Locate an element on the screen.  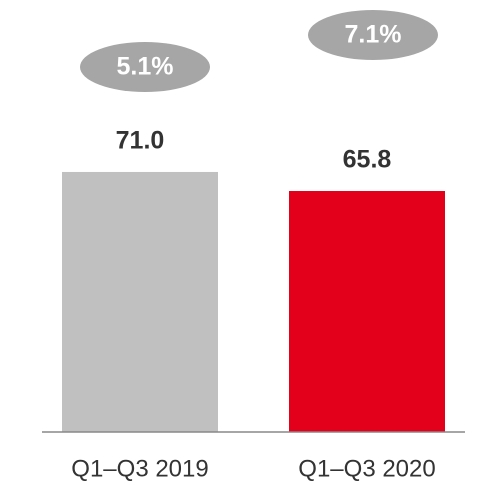
value-label: 71.0 is located at coordinates (140, 141).